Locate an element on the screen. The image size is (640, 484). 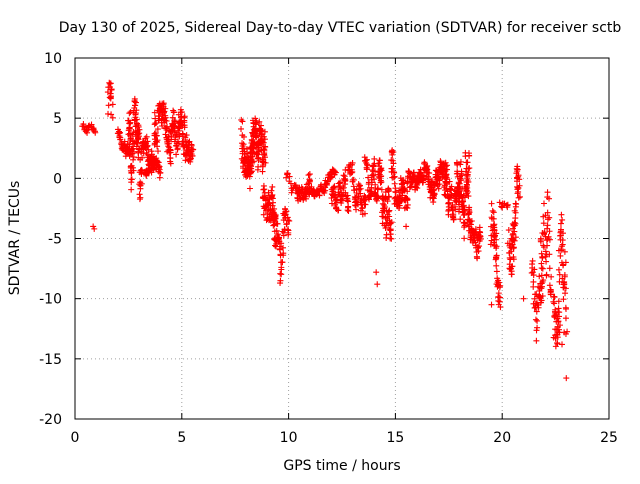
y-tick-label: 0 is located at coordinates (57, 179).